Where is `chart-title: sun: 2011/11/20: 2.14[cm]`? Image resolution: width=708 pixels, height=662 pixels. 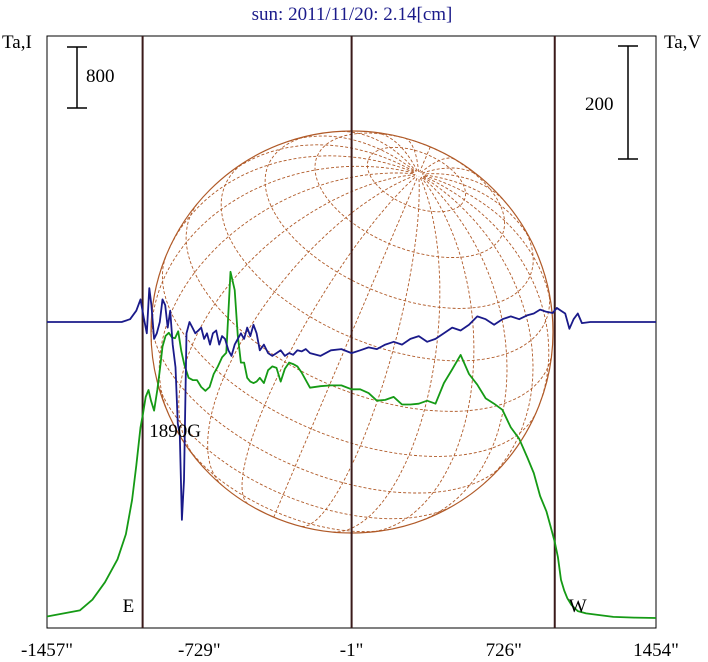 chart-title: sun: 2011/11/20: 2.14[cm] is located at coordinates (352, 14).